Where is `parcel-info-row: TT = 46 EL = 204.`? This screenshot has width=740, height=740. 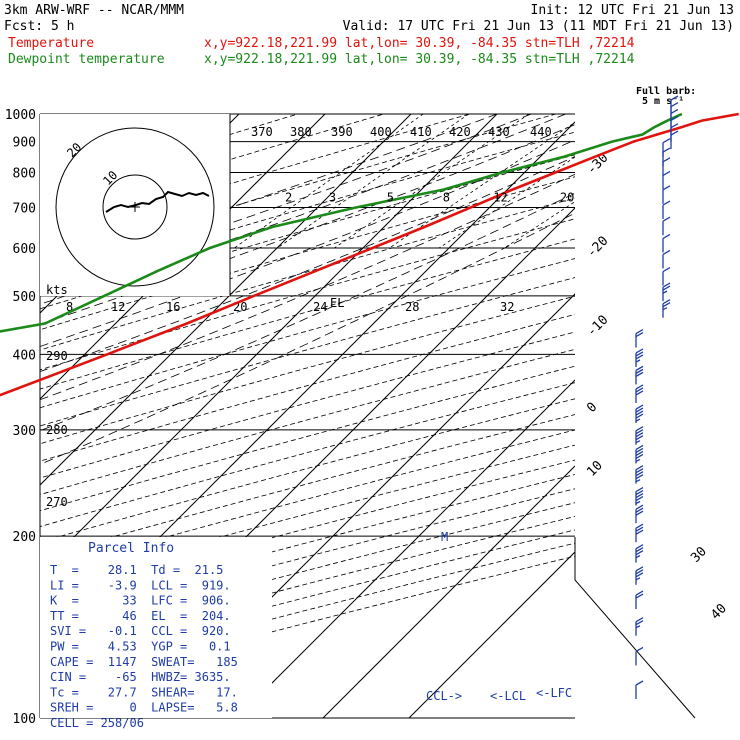 parcel-info-row: TT = 46 EL = 204. is located at coordinates (140, 616).